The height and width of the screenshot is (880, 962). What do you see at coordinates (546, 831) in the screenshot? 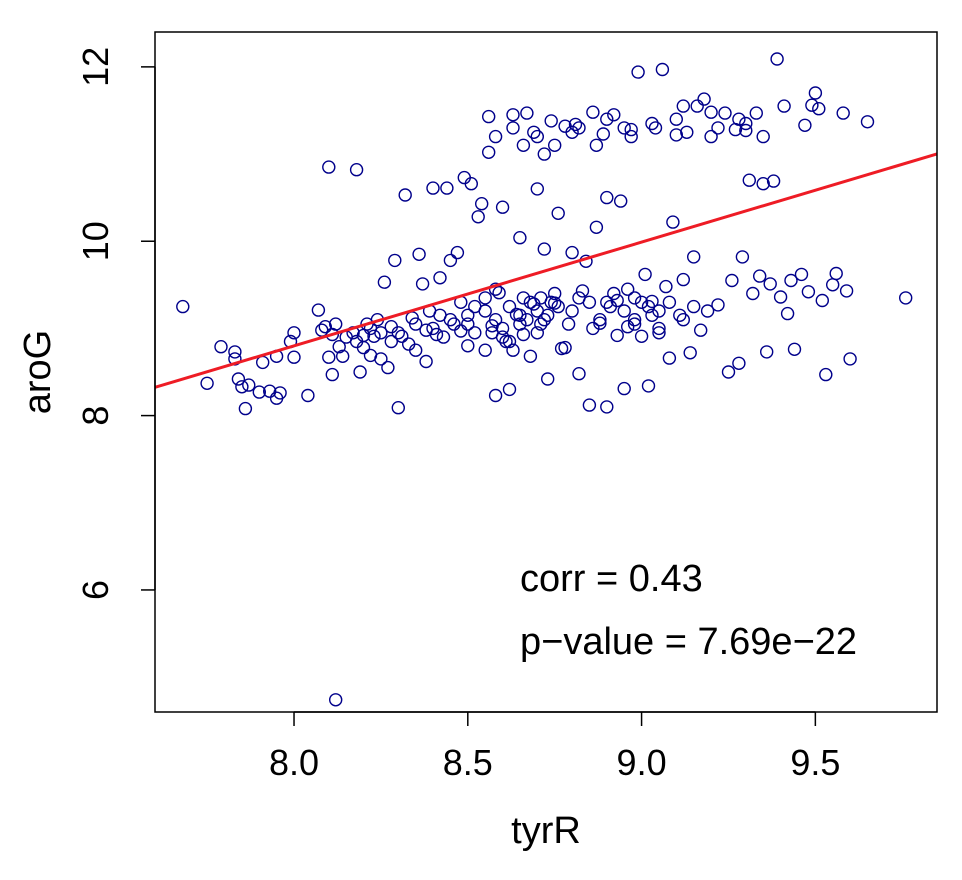
I see `x-axis-title: tyrR` at bounding box center [546, 831].